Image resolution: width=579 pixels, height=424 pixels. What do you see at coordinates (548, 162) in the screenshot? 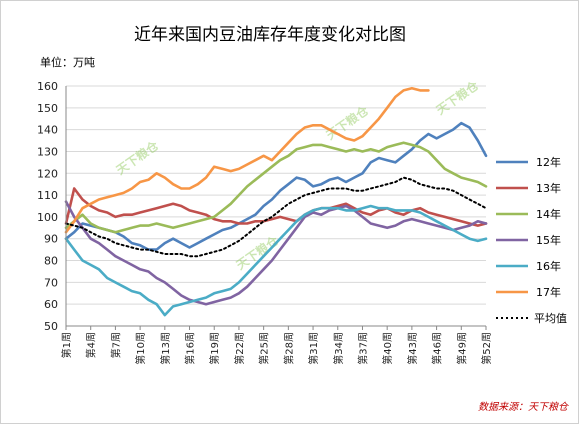
I see `legend-label: 12年` at bounding box center [548, 162].